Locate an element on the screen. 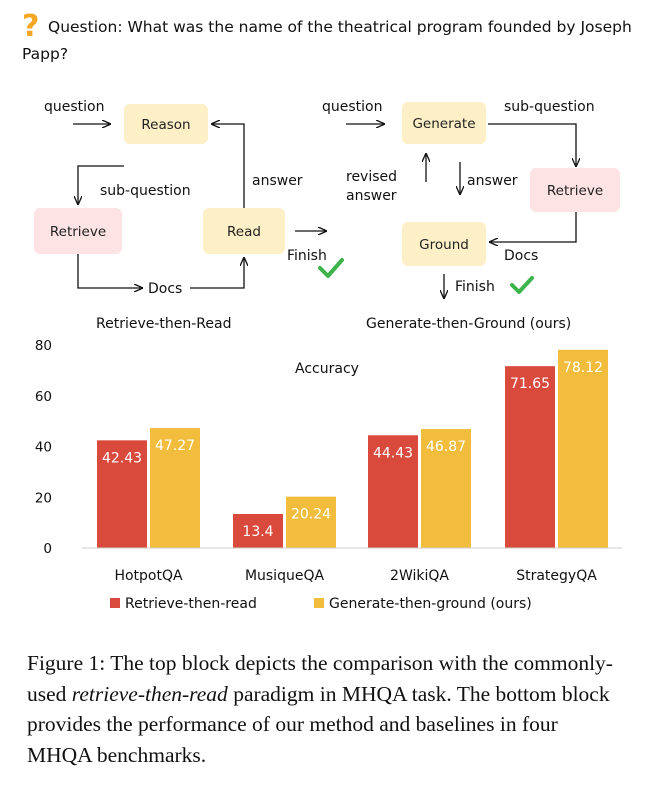  sub-question-arrow is located at coordinates (101, 184).